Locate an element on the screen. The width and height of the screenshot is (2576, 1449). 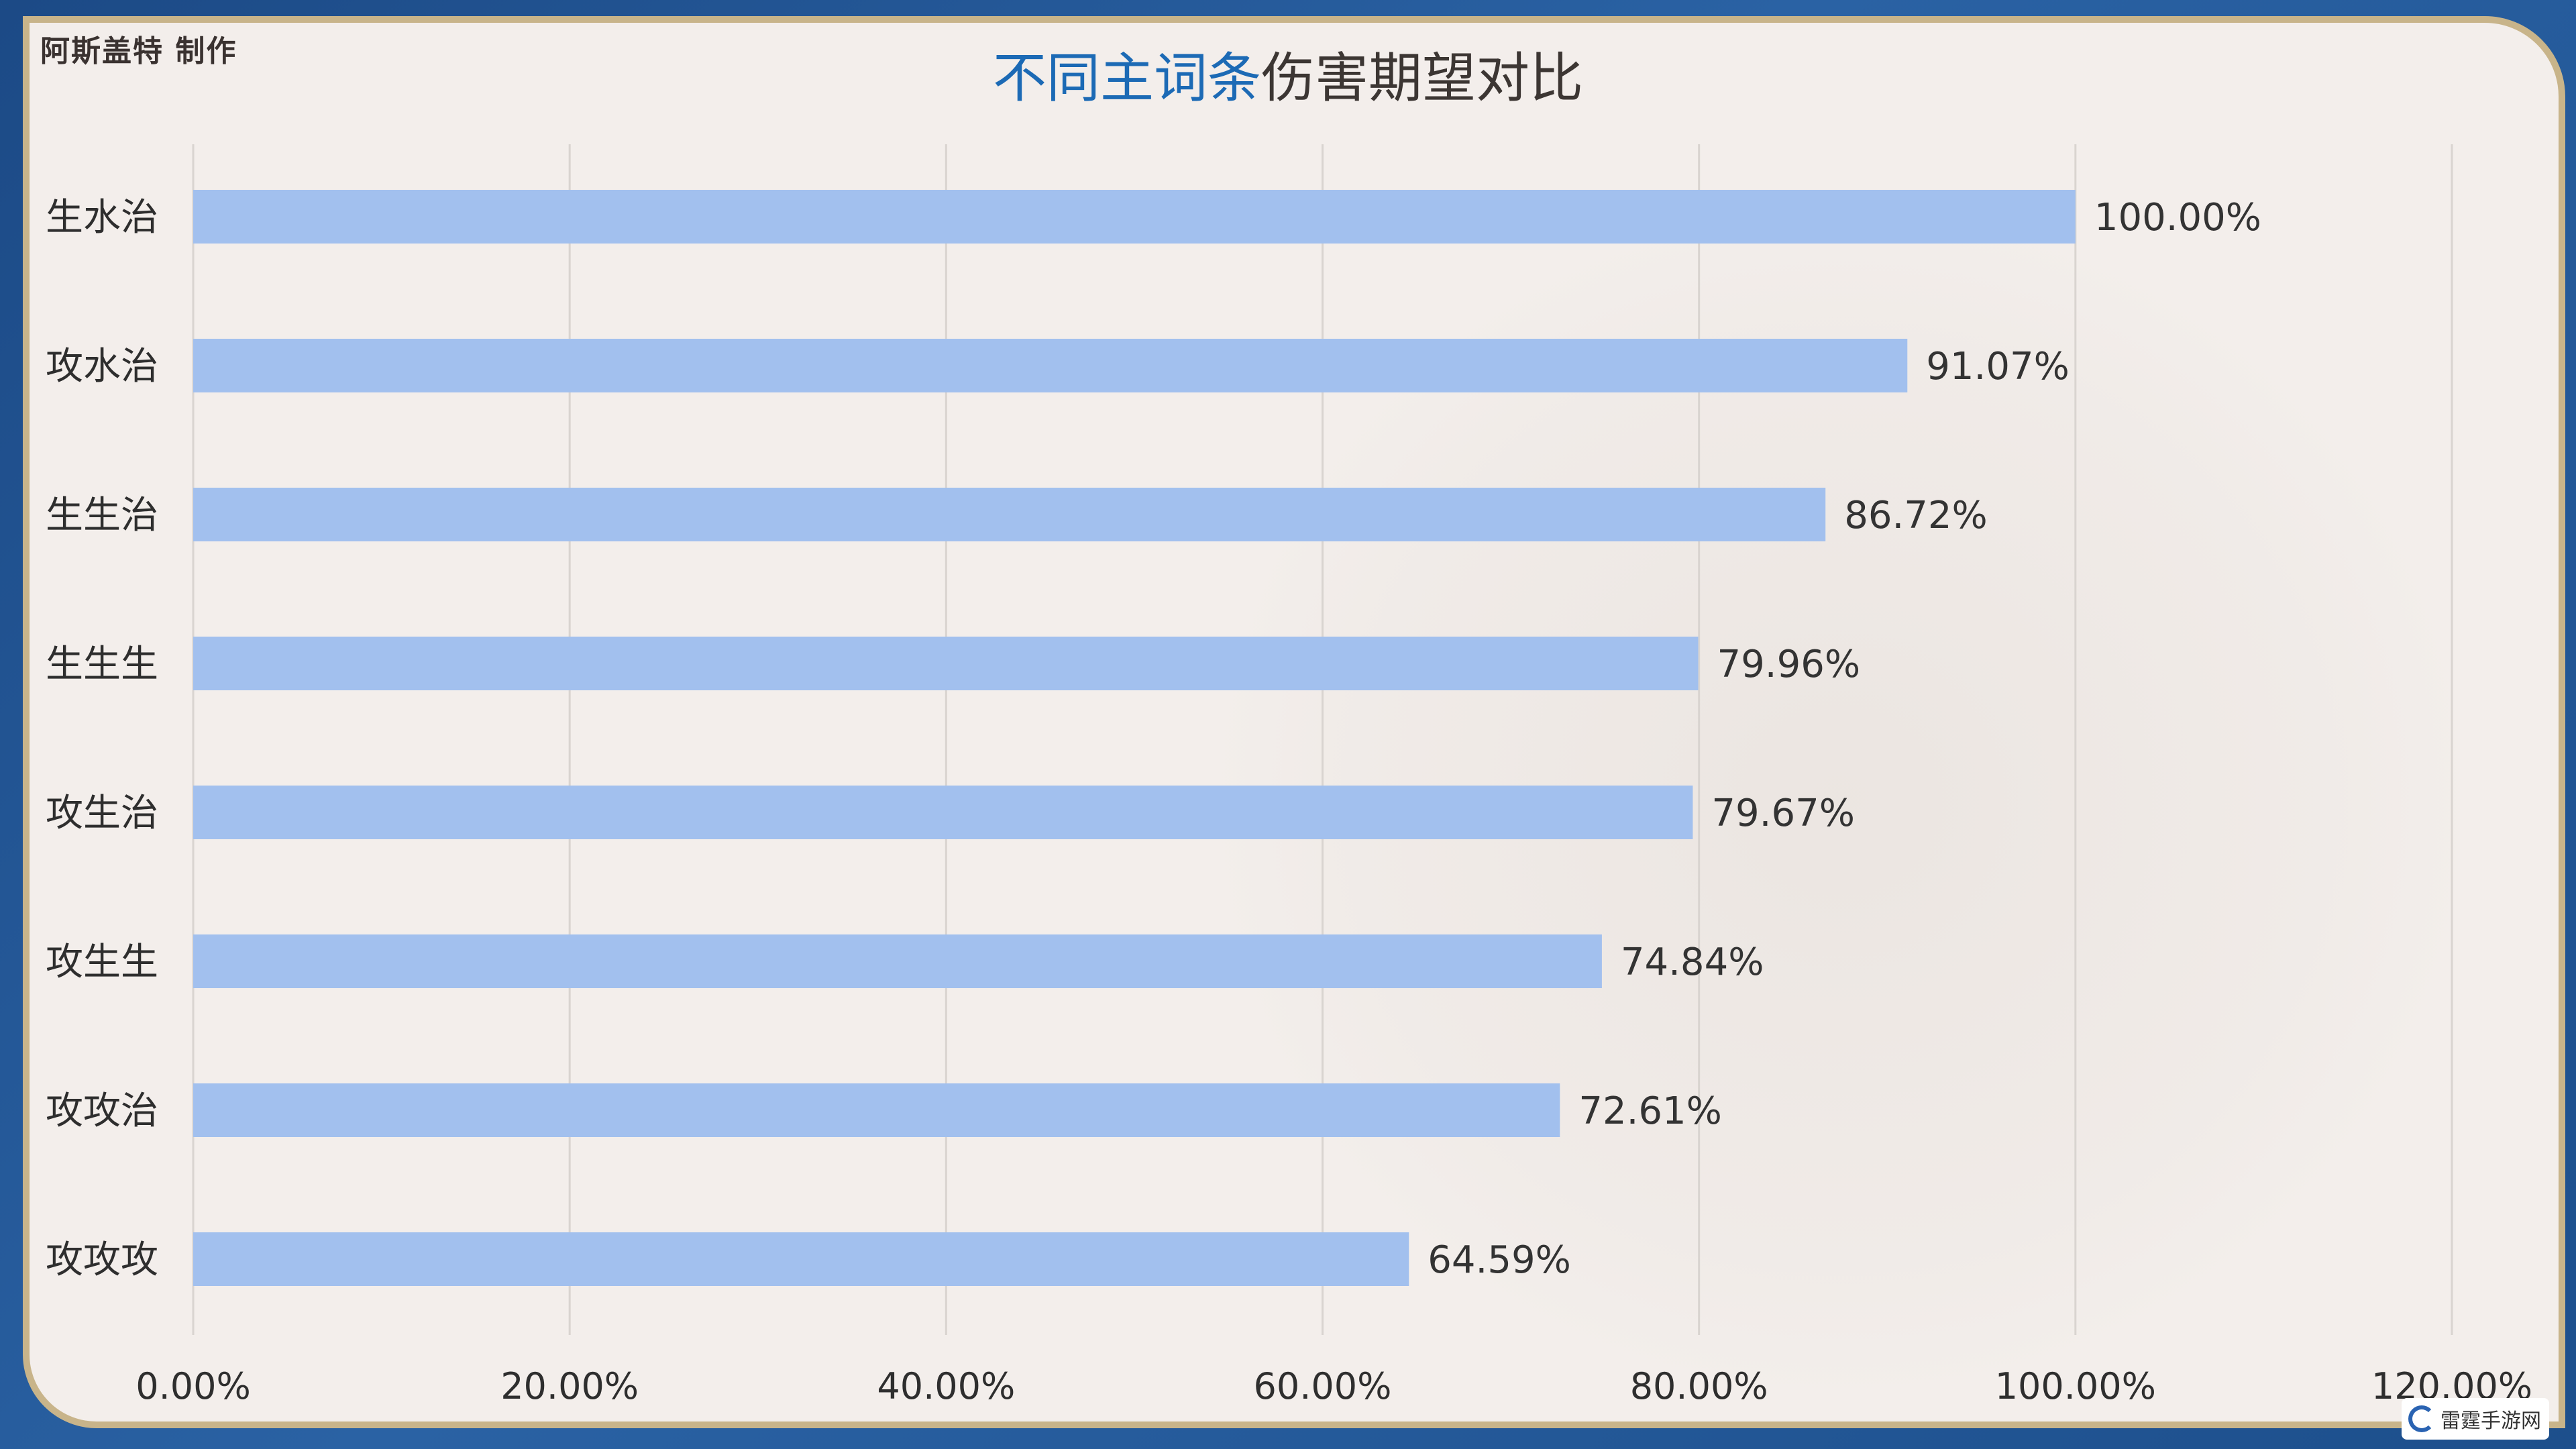
value-label: 86.72% is located at coordinates (1916, 515).